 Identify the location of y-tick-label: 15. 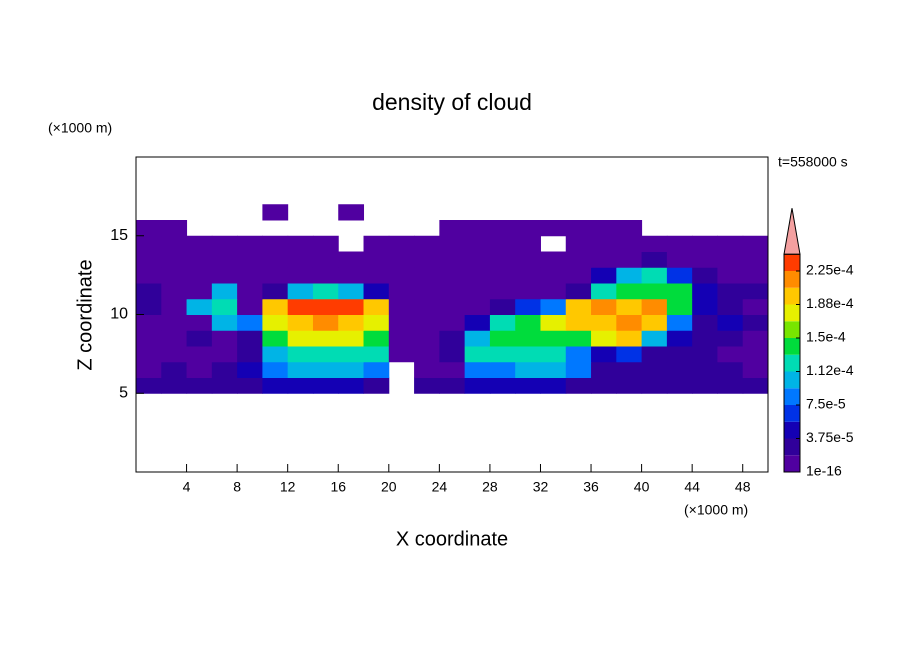
(119, 235).